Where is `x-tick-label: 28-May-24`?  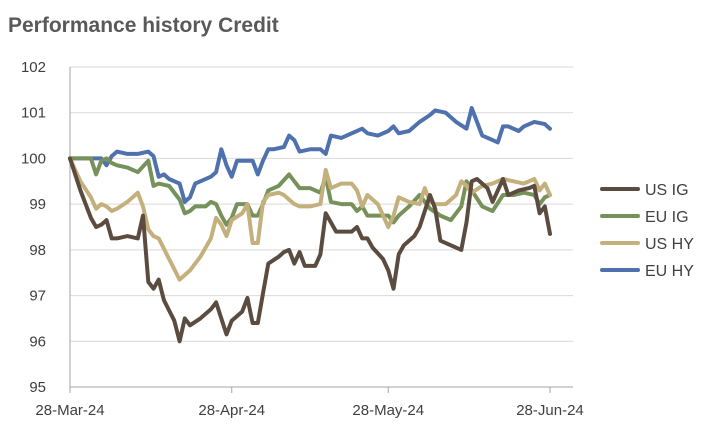 x-tick-label: 28-May-24 is located at coordinates (388, 410).